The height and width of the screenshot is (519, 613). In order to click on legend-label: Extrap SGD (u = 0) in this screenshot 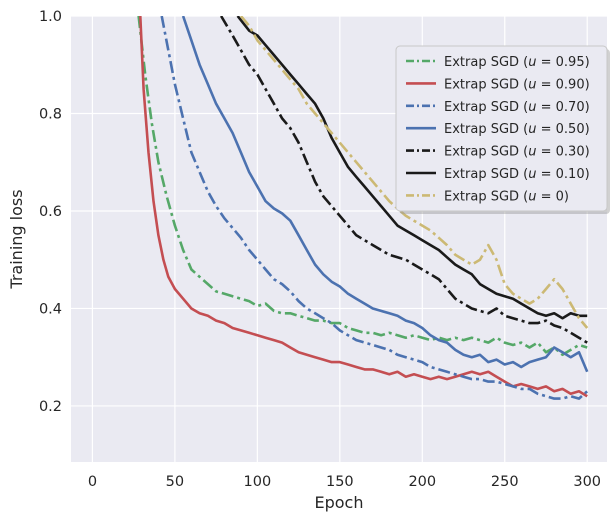, I will do `click(506, 196)`.